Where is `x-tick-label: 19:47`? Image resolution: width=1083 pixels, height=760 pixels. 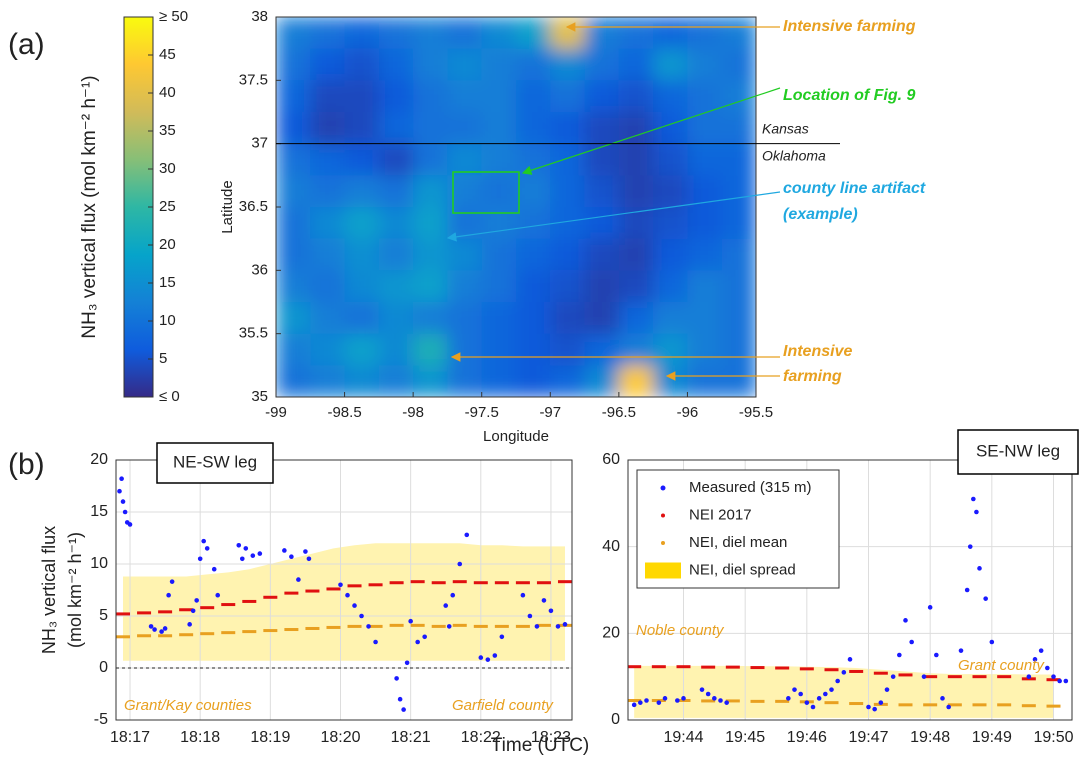 x-tick-label: 19:47 is located at coordinates (868, 737).